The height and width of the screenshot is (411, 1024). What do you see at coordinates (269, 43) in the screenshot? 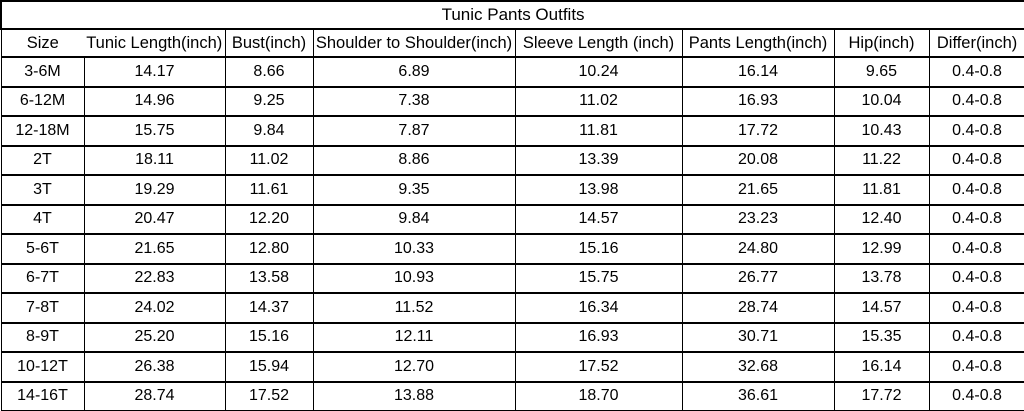
I see `header-cell-bust: Bust(inch)` at bounding box center [269, 43].